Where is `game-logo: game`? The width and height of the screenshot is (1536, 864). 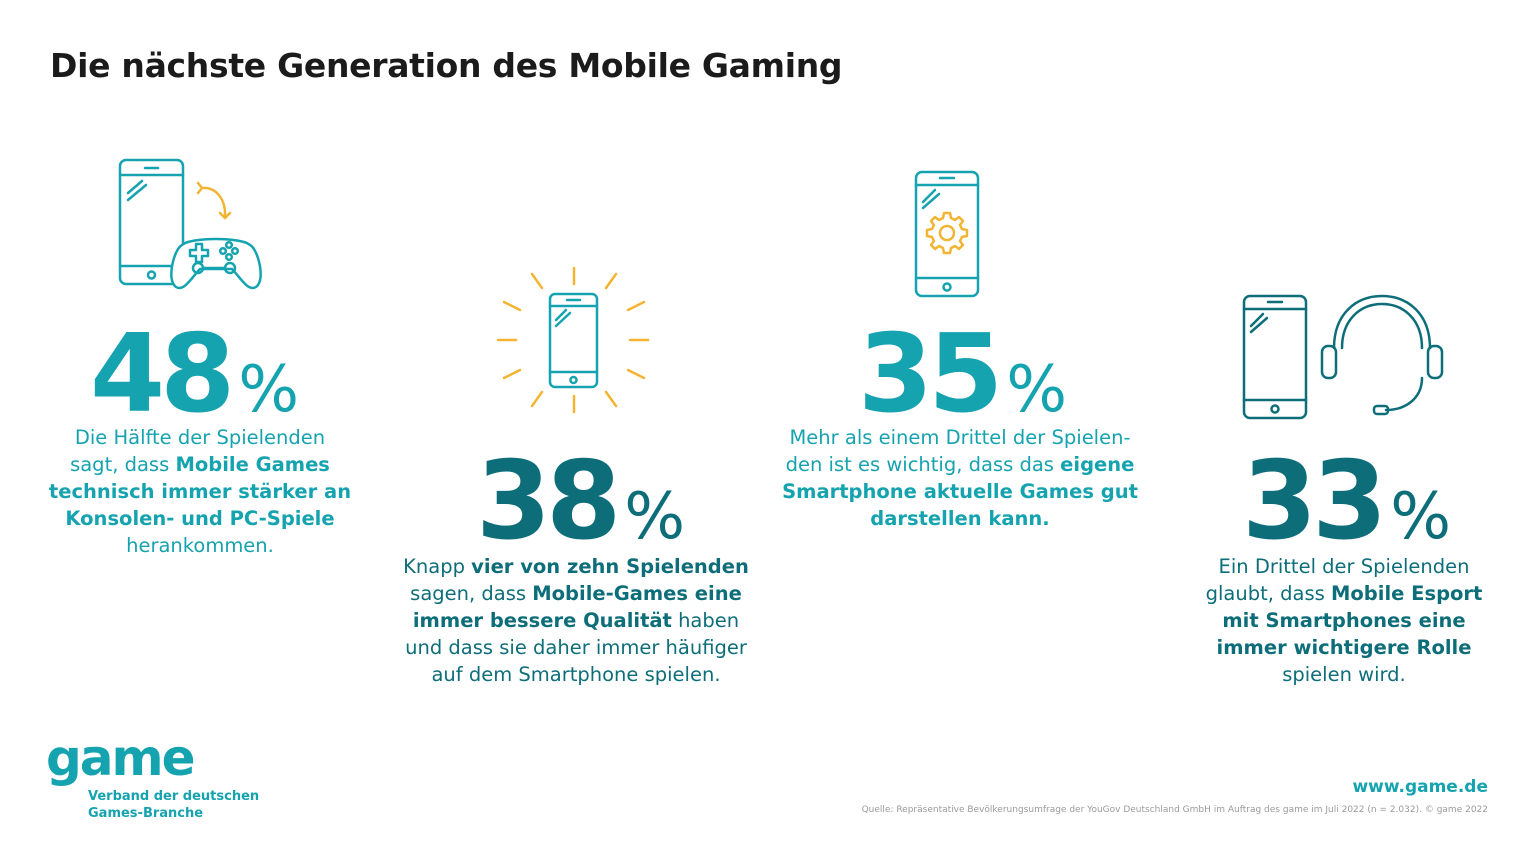
game-logo: game is located at coordinates (121, 758).